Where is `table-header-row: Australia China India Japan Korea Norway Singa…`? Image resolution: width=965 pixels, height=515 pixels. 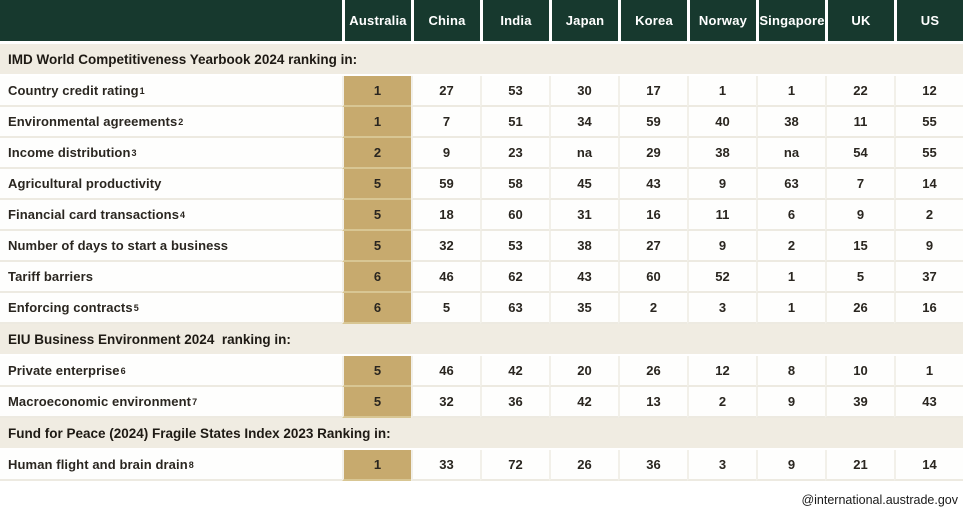 table-header-row: Australia China India Japan Korea Norway Singa… is located at coordinates (481, 20).